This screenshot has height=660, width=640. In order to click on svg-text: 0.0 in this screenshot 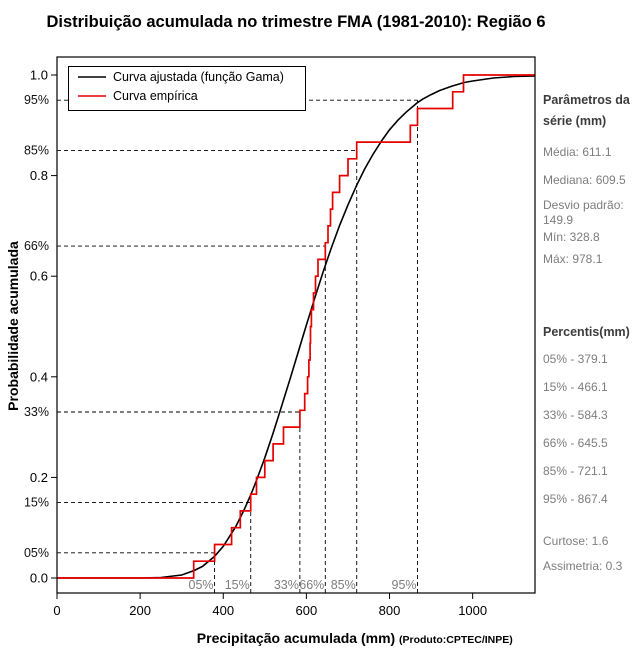, I will do `click(39, 578)`.